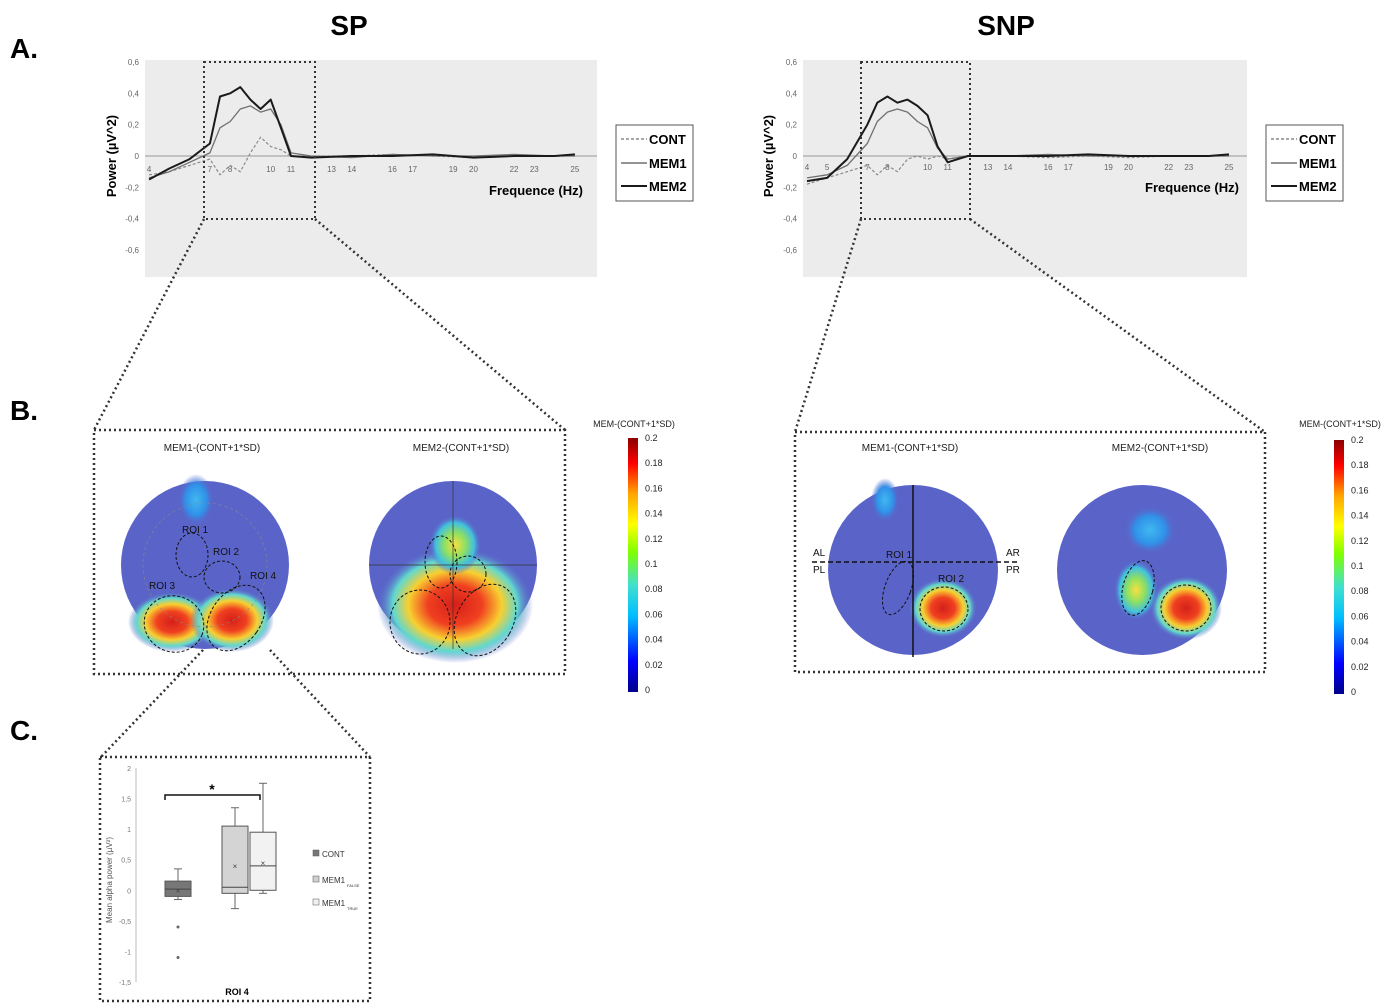 The image size is (1399, 1005). Describe the element at coordinates (132, 187) in the screenshot. I see `sp-y-tick-4: -0,2` at that location.